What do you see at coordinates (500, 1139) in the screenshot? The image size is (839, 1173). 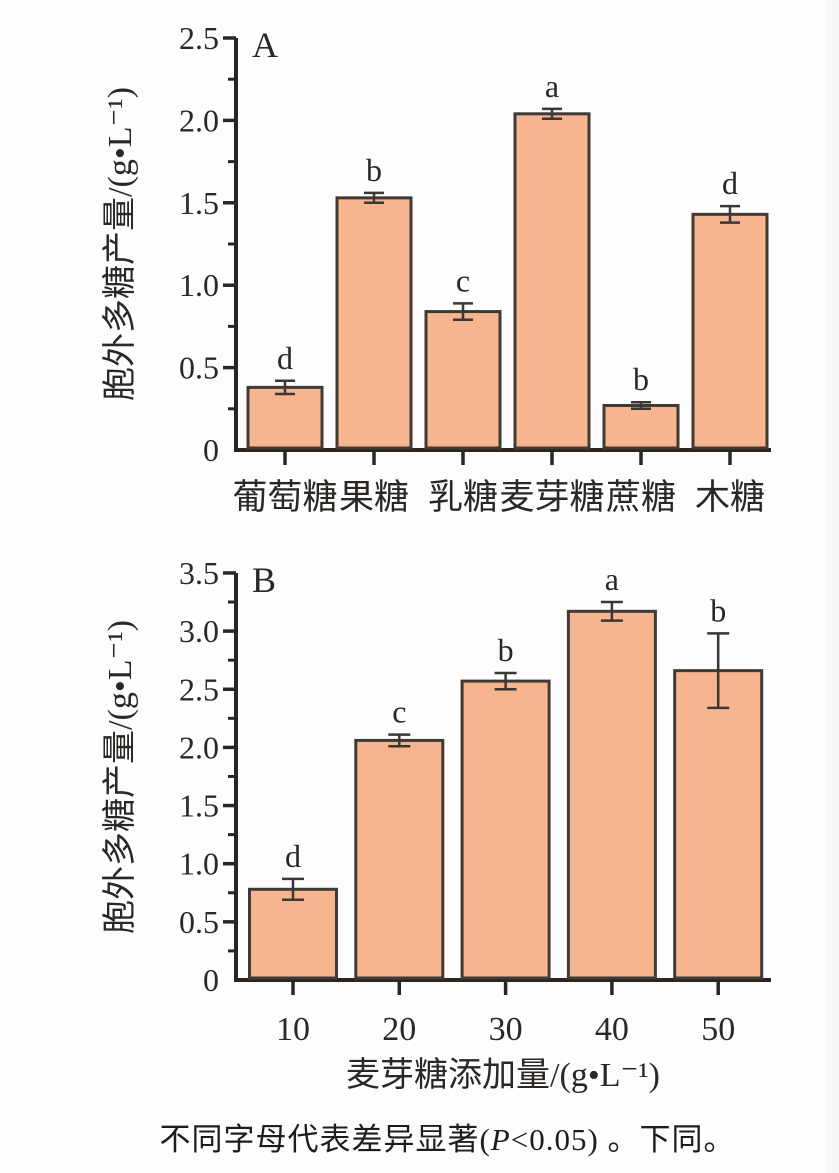 I see `caption-p-symbol: P` at bounding box center [500, 1139].